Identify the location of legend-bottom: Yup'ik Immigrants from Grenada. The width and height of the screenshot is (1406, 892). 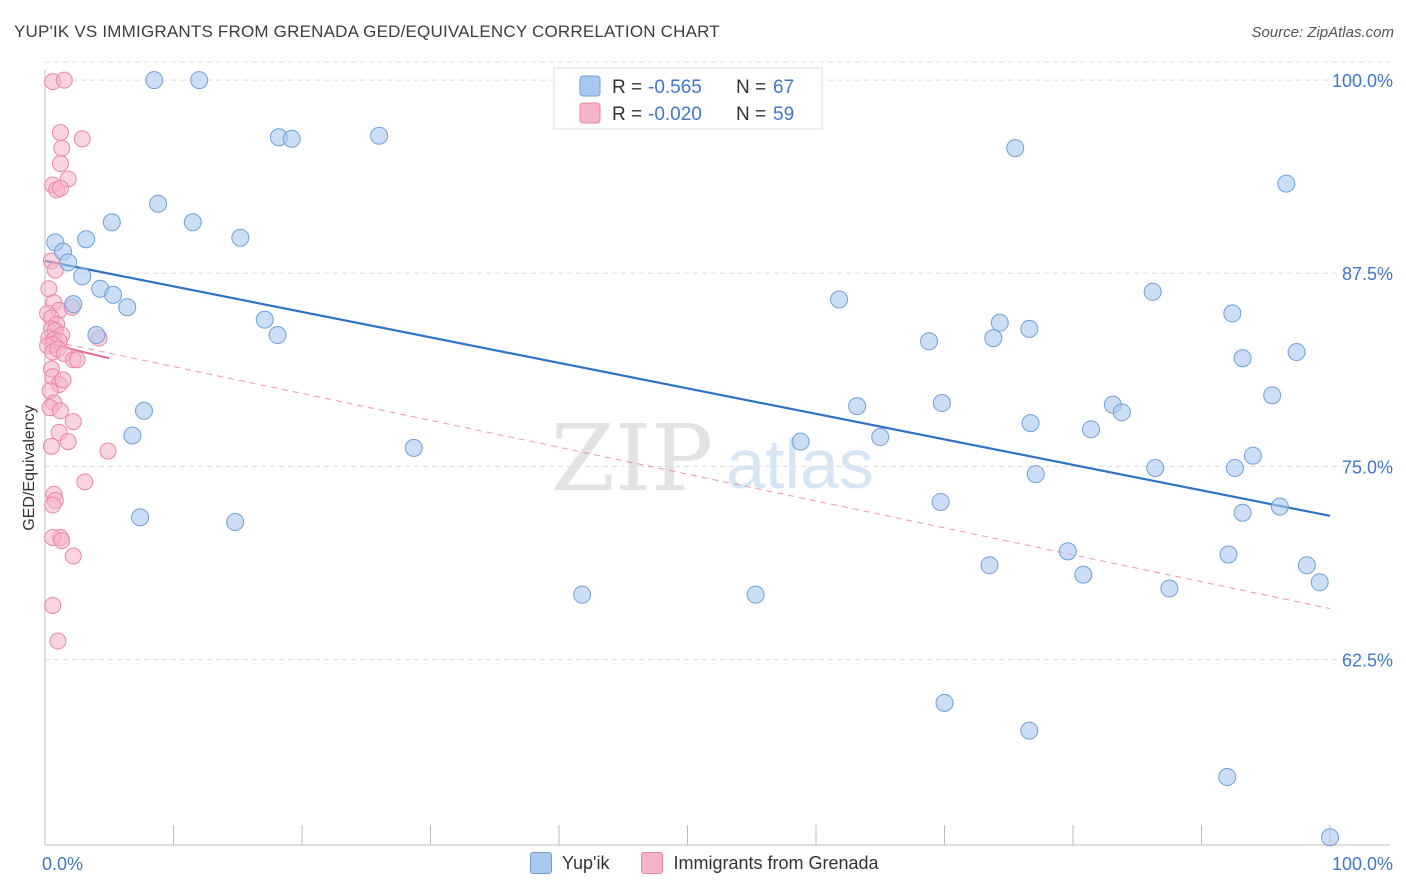
(715, 863).